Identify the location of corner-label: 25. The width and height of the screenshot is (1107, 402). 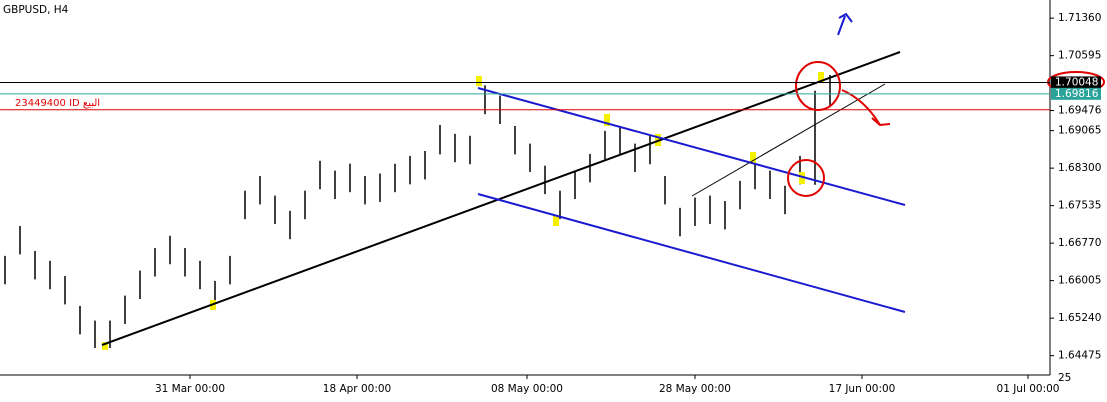
(1064, 378).